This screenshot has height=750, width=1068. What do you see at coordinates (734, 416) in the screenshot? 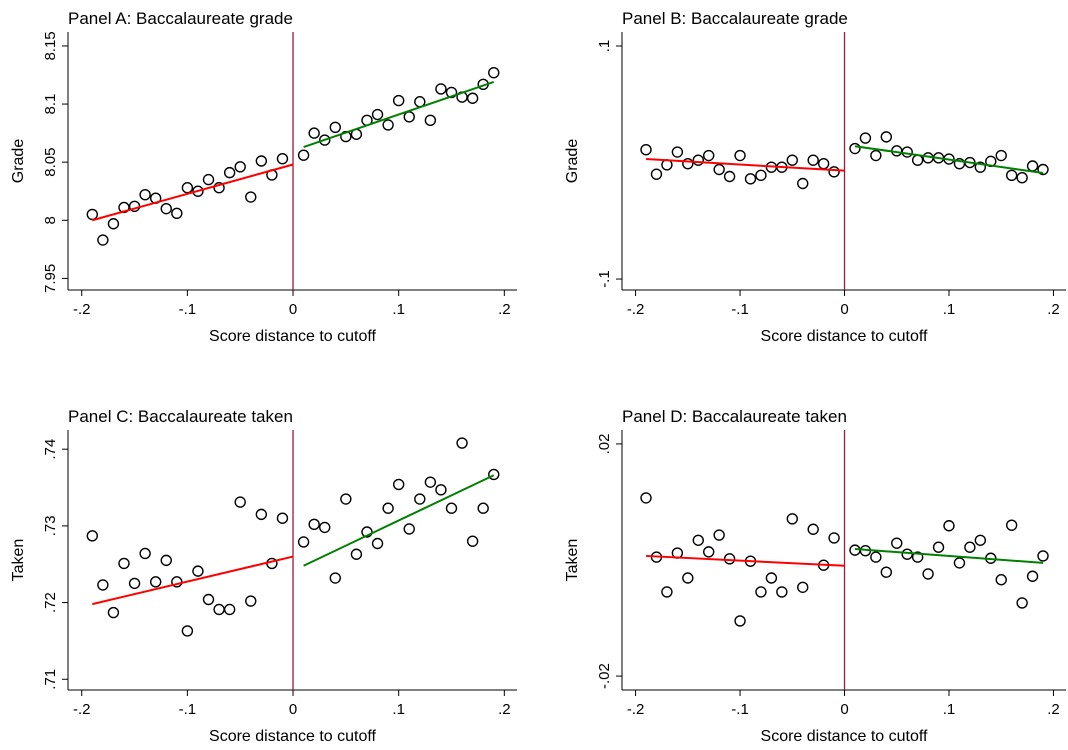
I see `panel-title: Panel D: Baccalaureate taken` at bounding box center [734, 416].